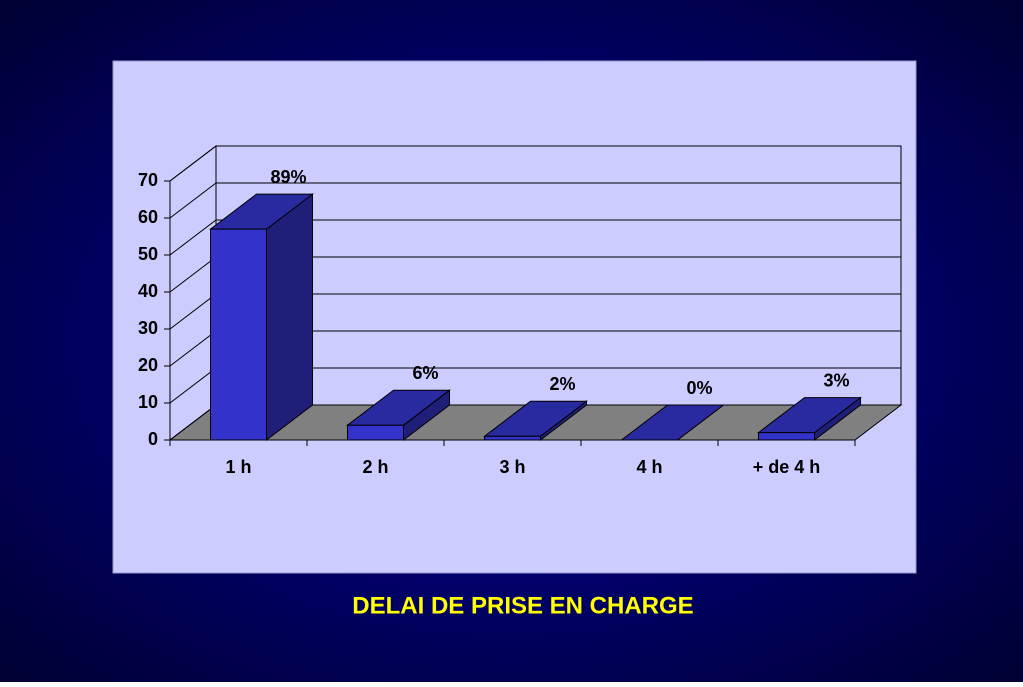 The width and height of the screenshot is (1023, 687). I want to click on y-tick-label: 60, so click(148, 217).